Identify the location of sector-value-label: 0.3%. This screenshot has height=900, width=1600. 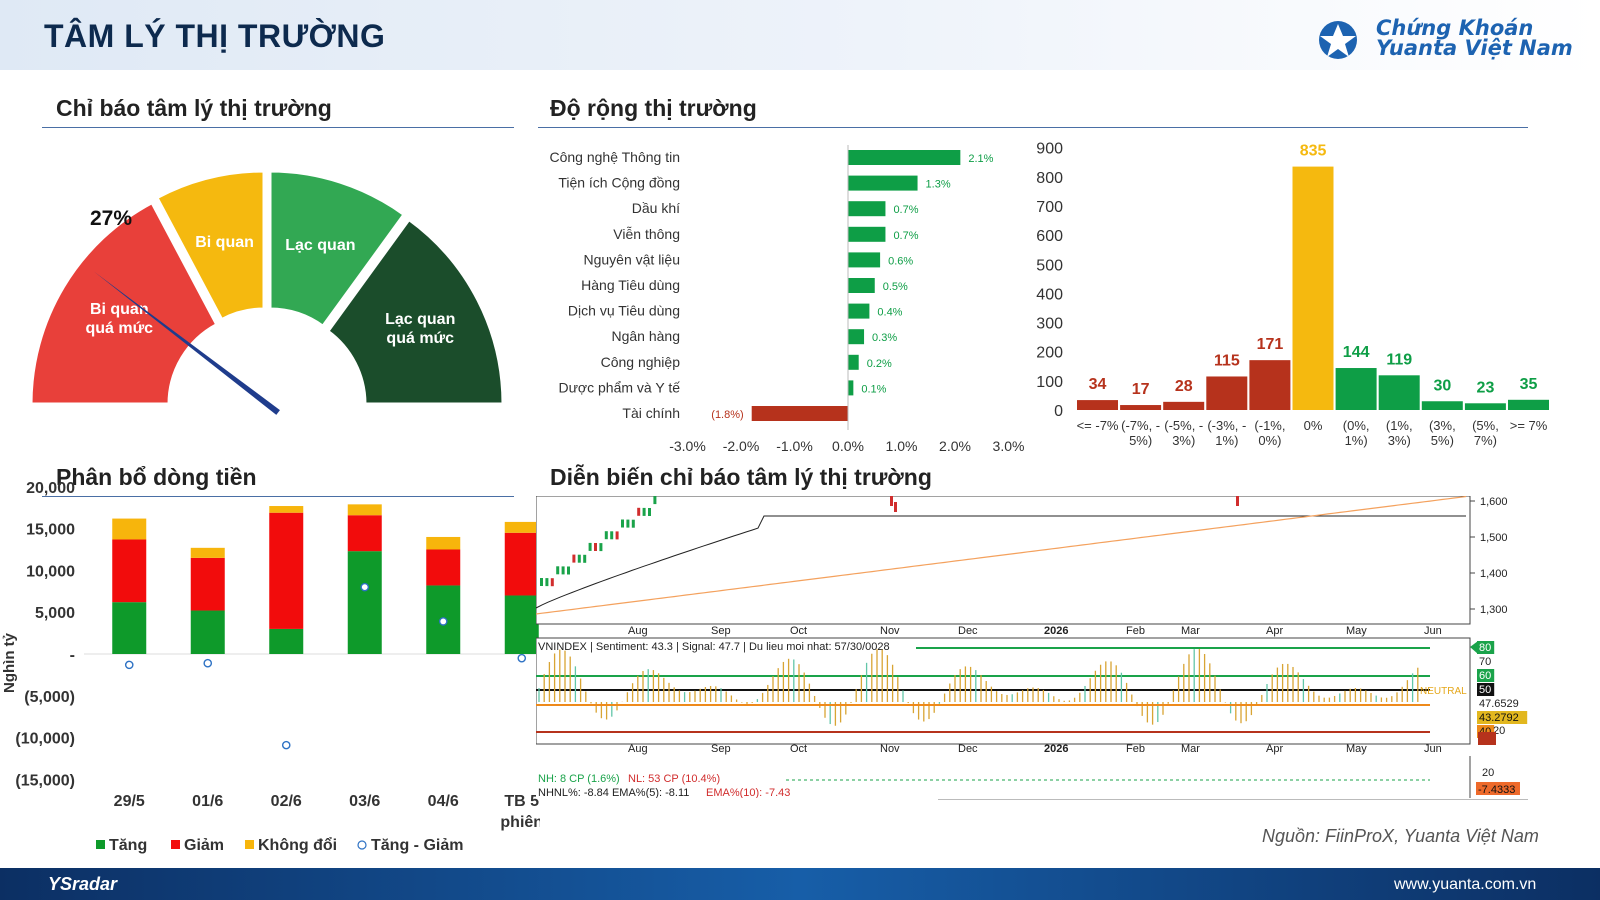
(884, 338).